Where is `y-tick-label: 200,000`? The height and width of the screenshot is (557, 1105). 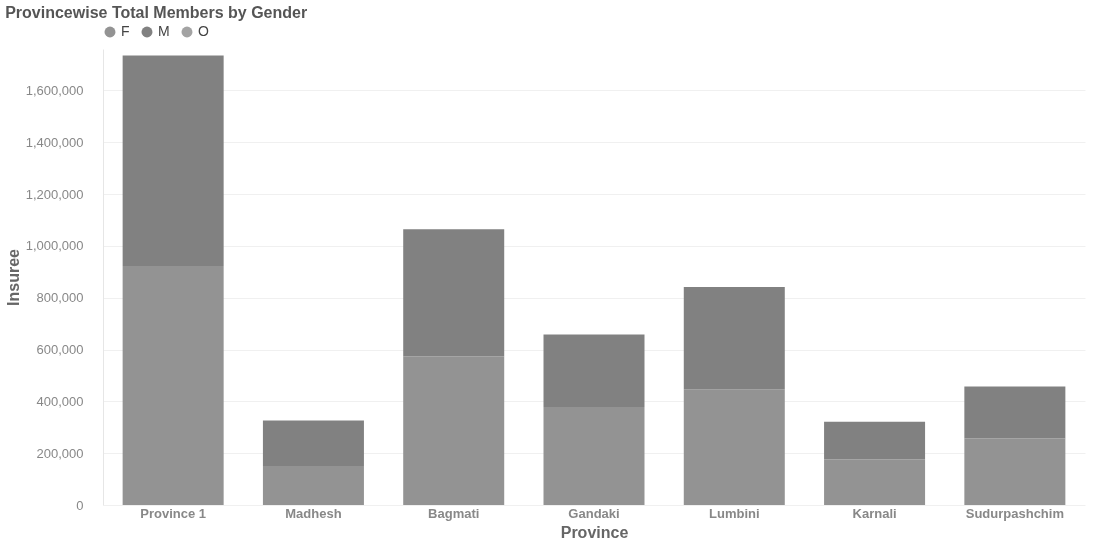 y-tick-label: 200,000 is located at coordinates (60, 453).